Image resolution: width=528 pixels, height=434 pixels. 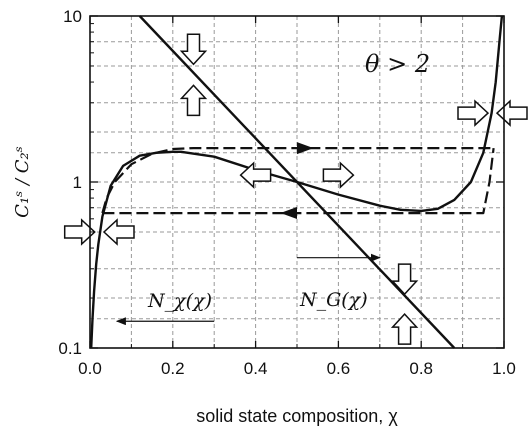 What do you see at coordinates (70, 348) in the screenshot?
I see `y-tick-label: 0.1` at bounding box center [70, 348].